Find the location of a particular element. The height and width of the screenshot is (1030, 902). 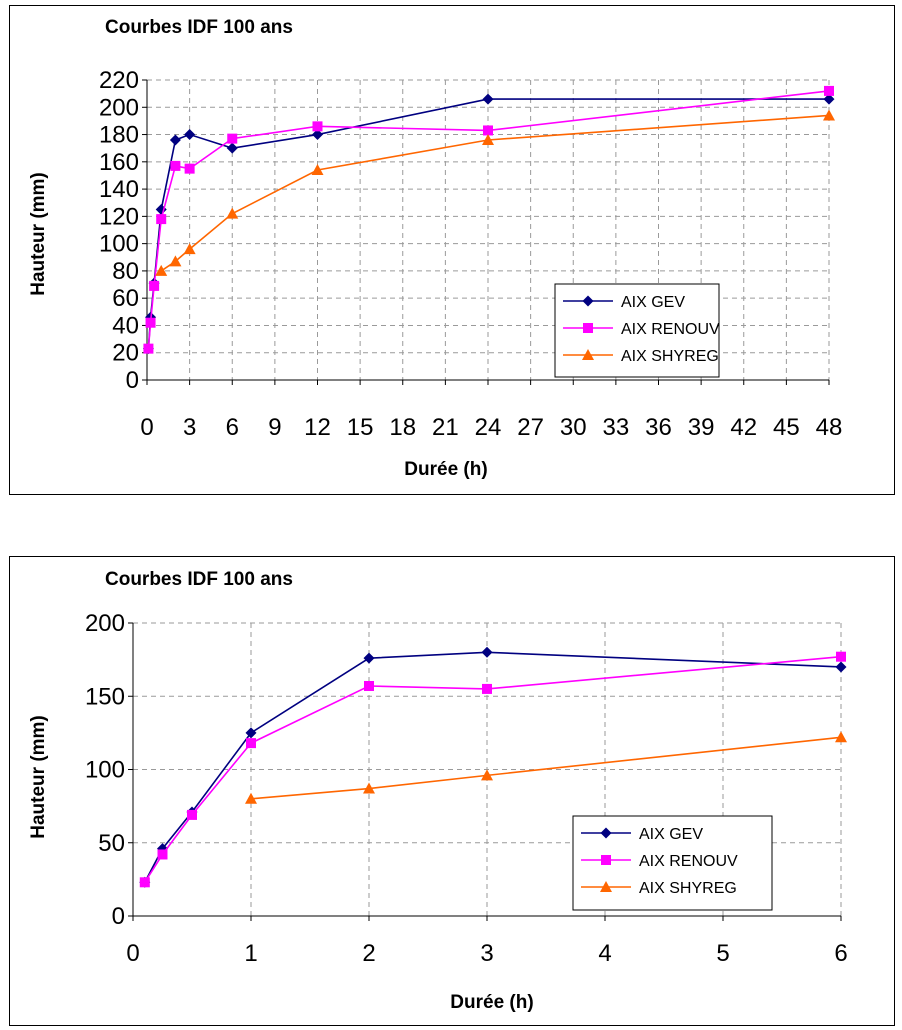

x-tick-label: 5 is located at coordinates (722, 953).